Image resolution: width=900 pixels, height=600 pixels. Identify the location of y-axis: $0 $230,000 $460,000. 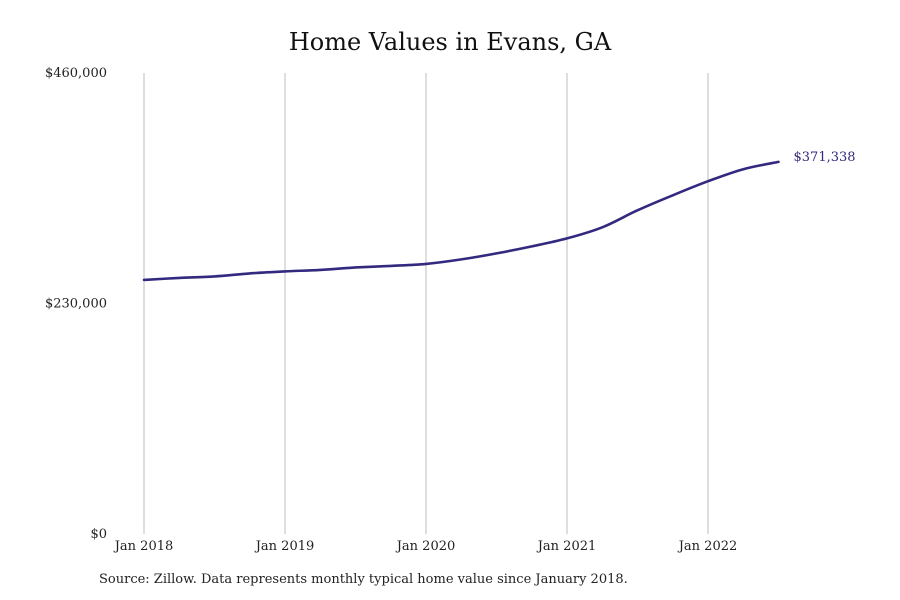
(76, 304).